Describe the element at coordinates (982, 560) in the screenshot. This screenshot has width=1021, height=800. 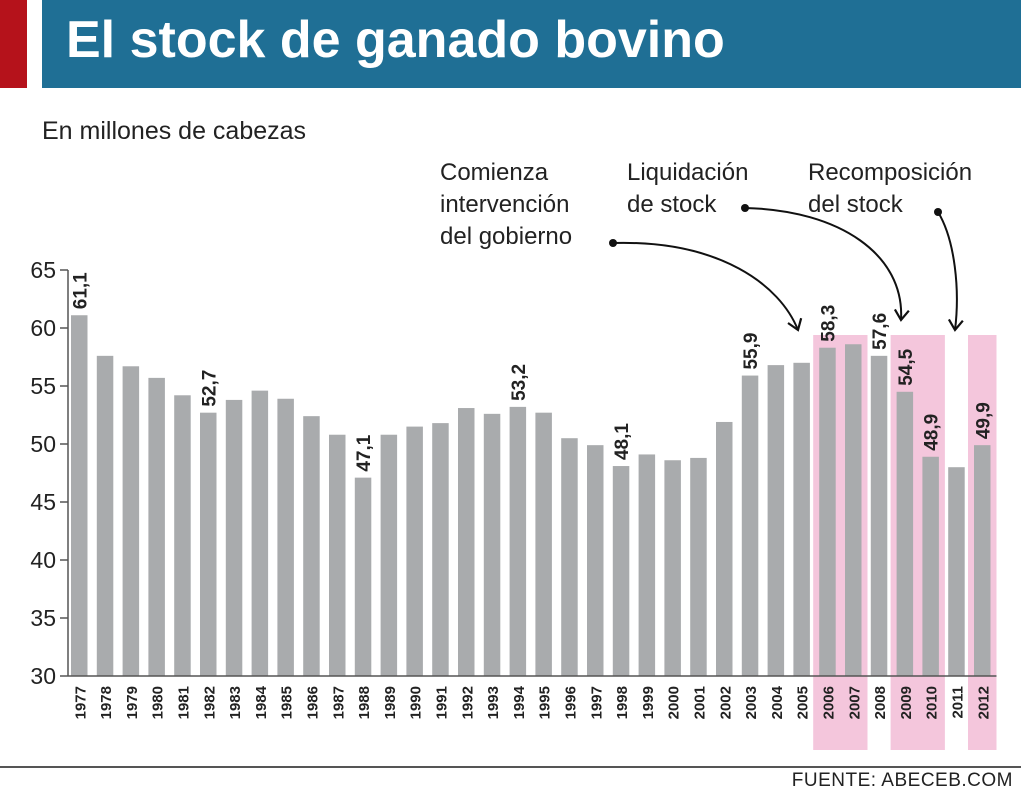
I see `bar-2012` at that location.